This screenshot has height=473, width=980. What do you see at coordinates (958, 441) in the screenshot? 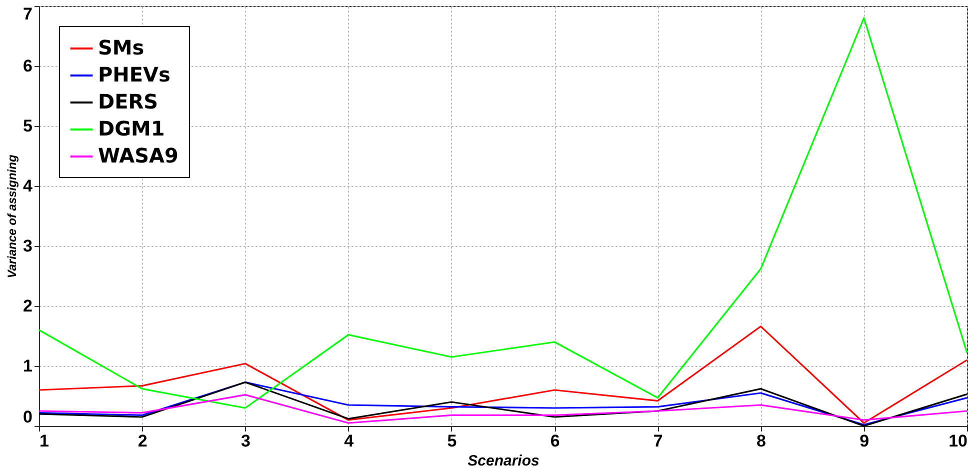
I see `x-tick-label: 10` at bounding box center [958, 441].